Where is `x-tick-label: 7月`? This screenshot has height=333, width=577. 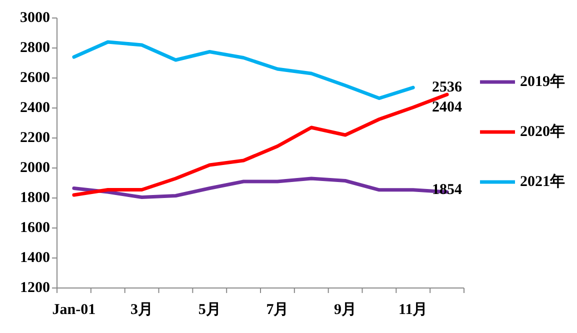
x-tick-label: 7月 is located at coordinates (277, 310).